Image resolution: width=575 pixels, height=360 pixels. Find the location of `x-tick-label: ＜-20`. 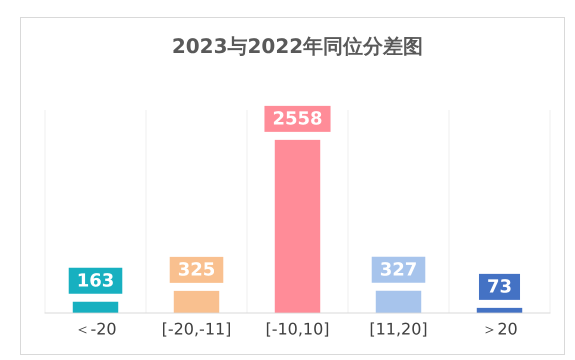

x-tick-label: ＜-20 is located at coordinates (95, 329).